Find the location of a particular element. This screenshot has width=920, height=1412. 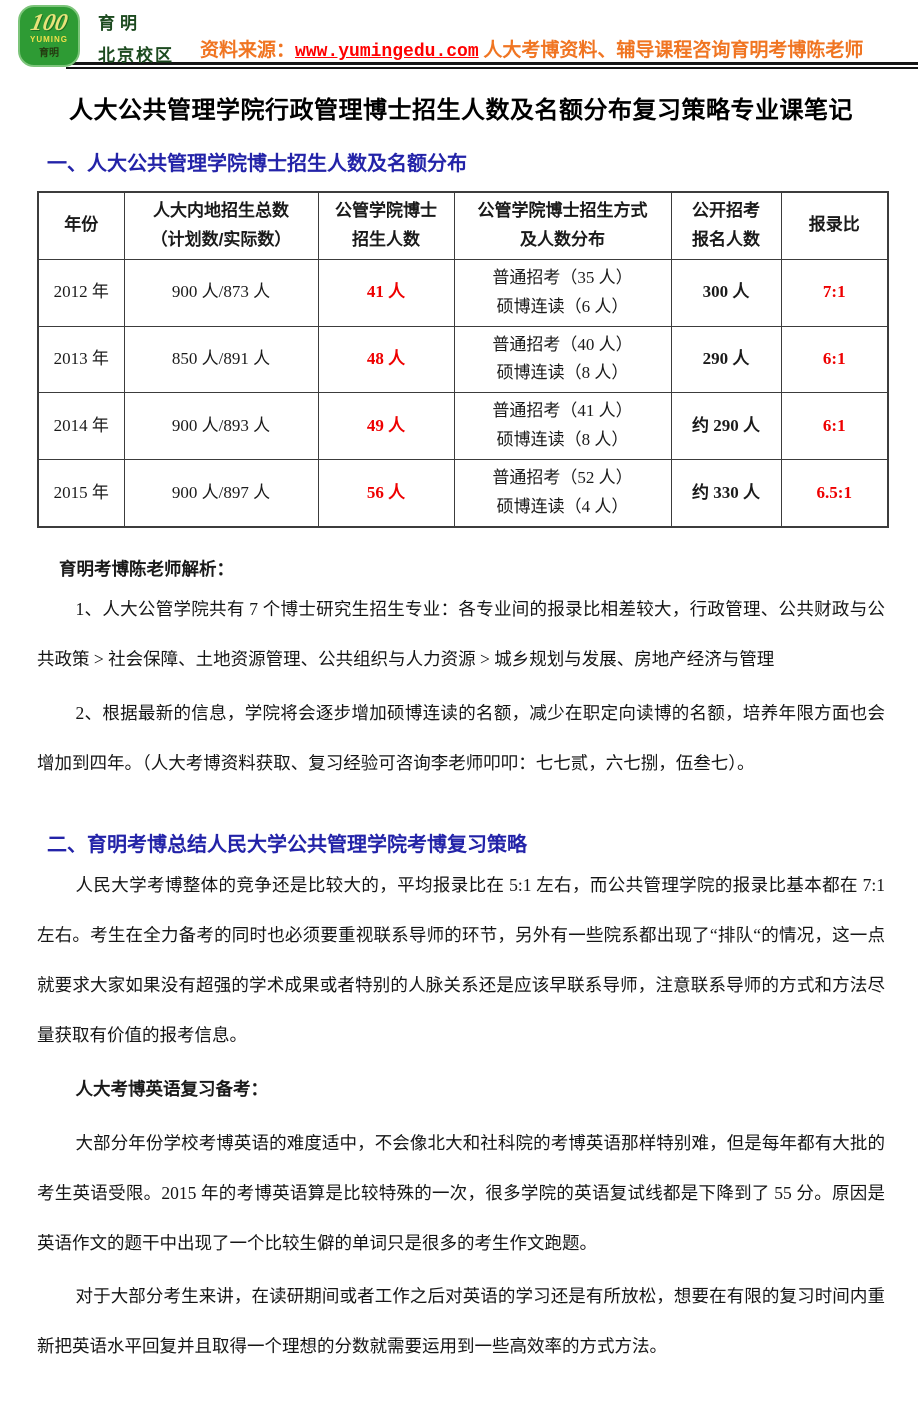

org-campus: 北京校区 is located at coordinates (136, 55).